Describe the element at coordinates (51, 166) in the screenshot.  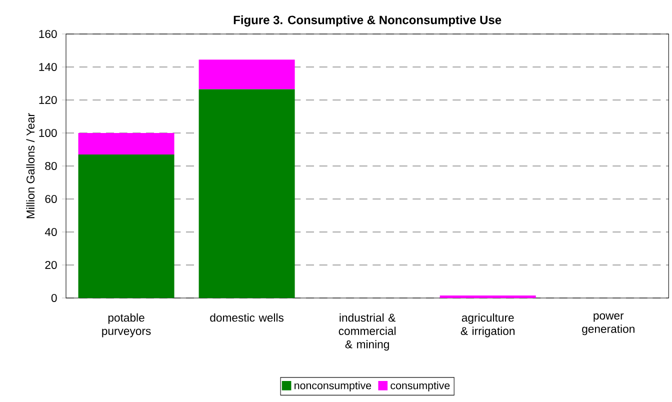
I see `y-tick-label: 80` at that location.